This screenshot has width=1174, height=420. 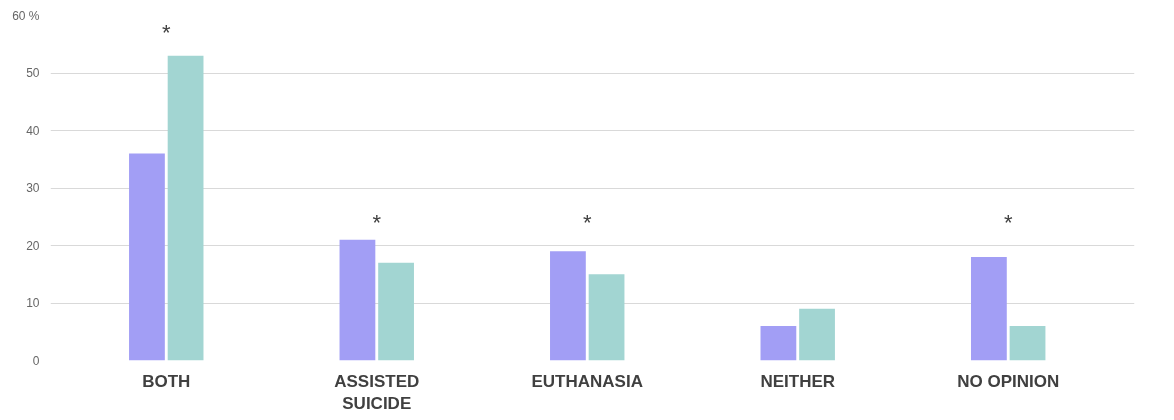 What do you see at coordinates (33, 73) in the screenshot?
I see `y-tick-label: 50` at bounding box center [33, 73].